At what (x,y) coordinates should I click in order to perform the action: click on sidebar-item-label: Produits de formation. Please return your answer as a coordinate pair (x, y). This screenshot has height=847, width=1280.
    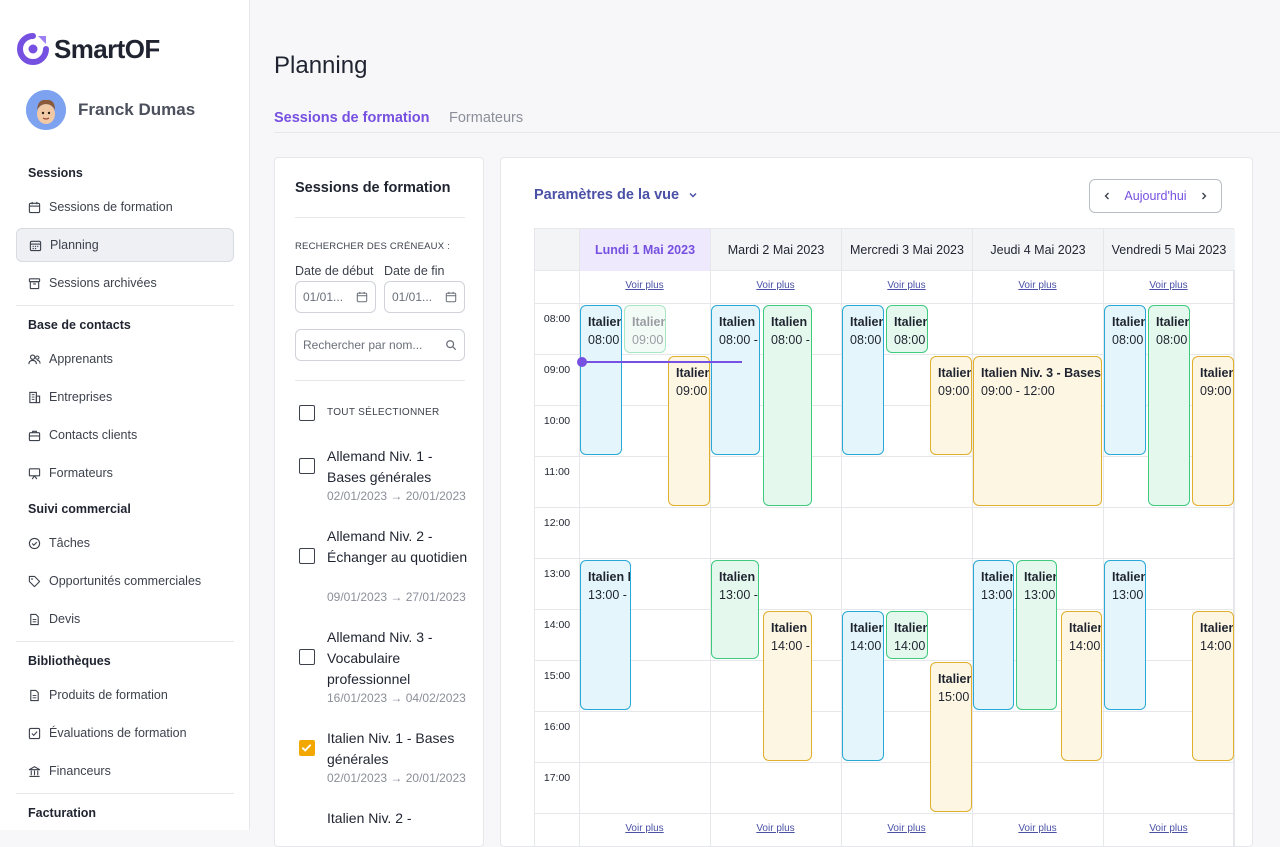
    Looking at the image, I should click on (108, 695).